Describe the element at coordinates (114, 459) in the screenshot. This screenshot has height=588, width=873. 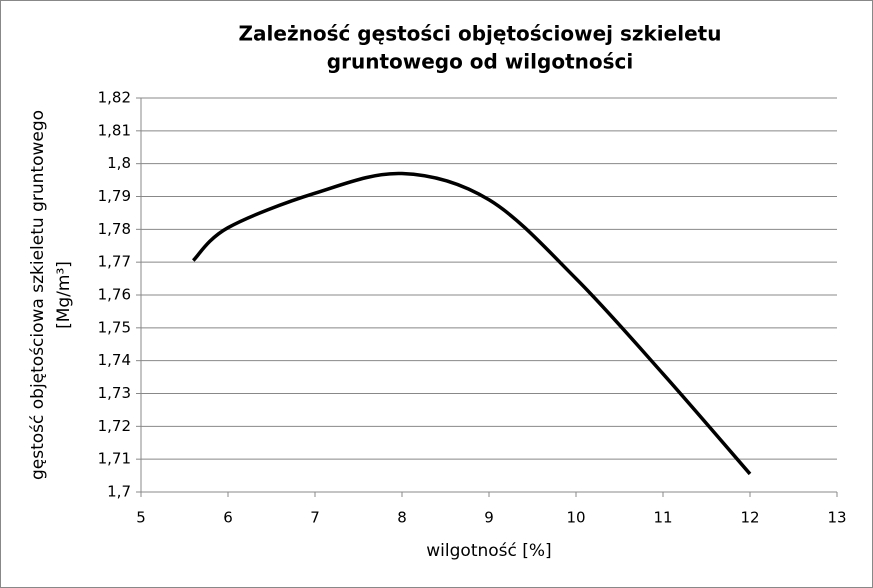
I see `y-tick-label: 1,71` at that location.